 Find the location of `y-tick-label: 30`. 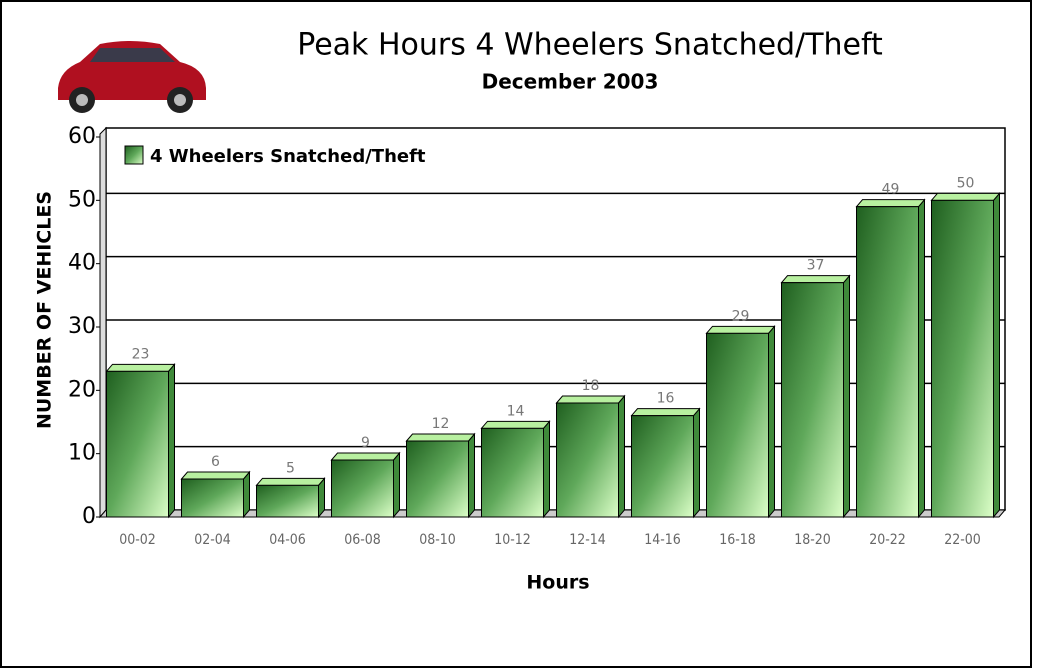

y-tick-label: 30 is located at coordinates (82, 326).